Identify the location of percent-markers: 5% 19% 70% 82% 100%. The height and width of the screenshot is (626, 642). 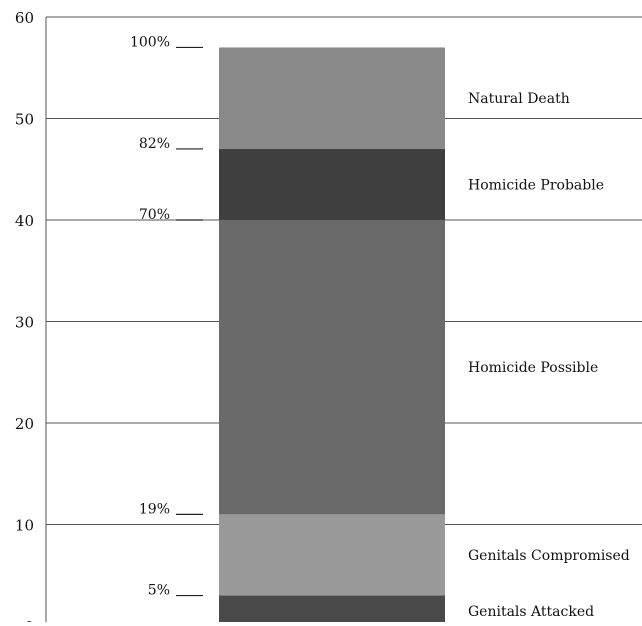
(166, 316).